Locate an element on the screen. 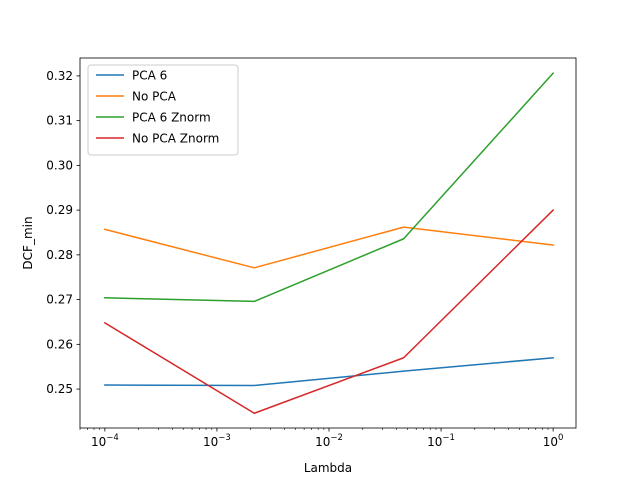 The height and width of the screenshot is (480, 640). legend-label: PCA 6 is located at coordinates (149, 76).